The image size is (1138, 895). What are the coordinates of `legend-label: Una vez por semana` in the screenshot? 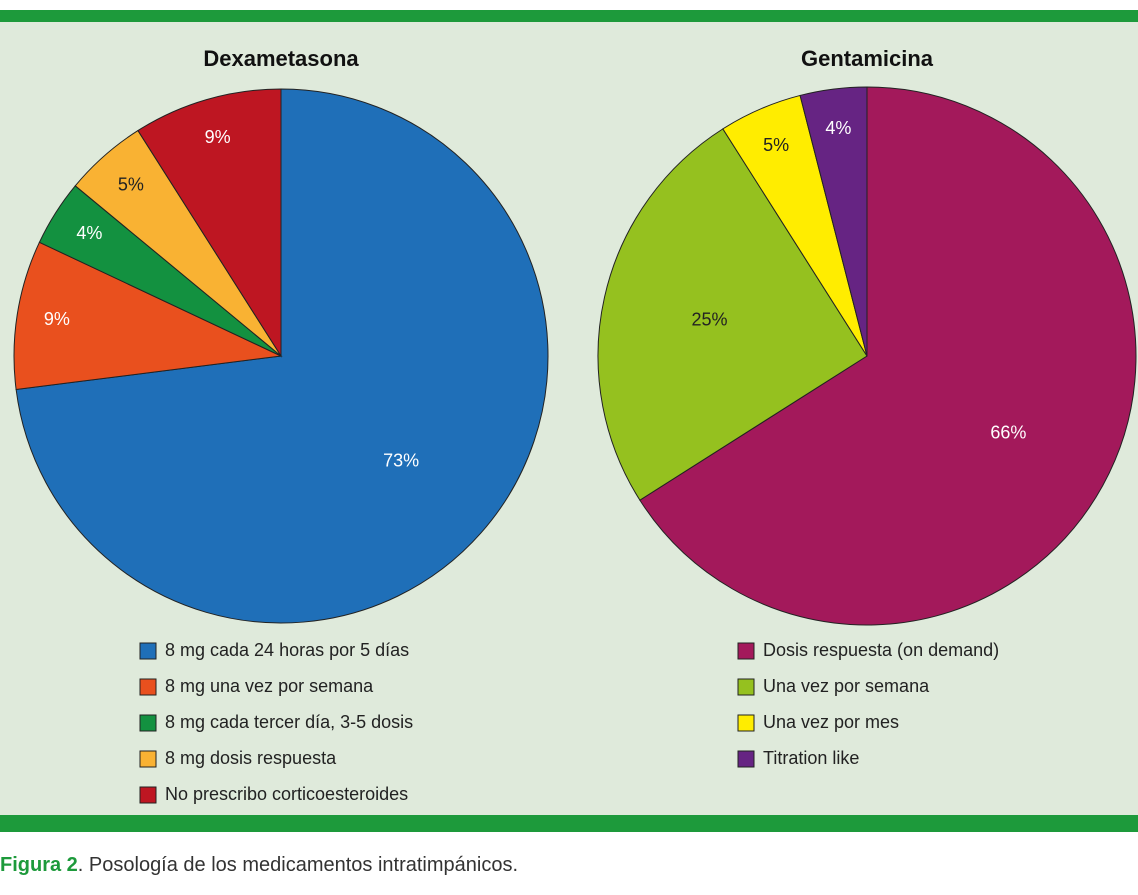 It's located at (846, 686).